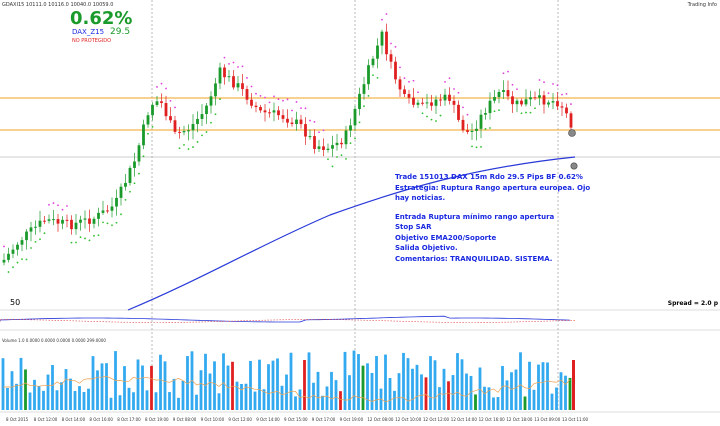 The height and width of the screenshot is (426, 720). What do you see at coordinates (129, 419) in the screenshot?
I see `time-label: 8 Oct 17:00` at bounding box center [129, 419].